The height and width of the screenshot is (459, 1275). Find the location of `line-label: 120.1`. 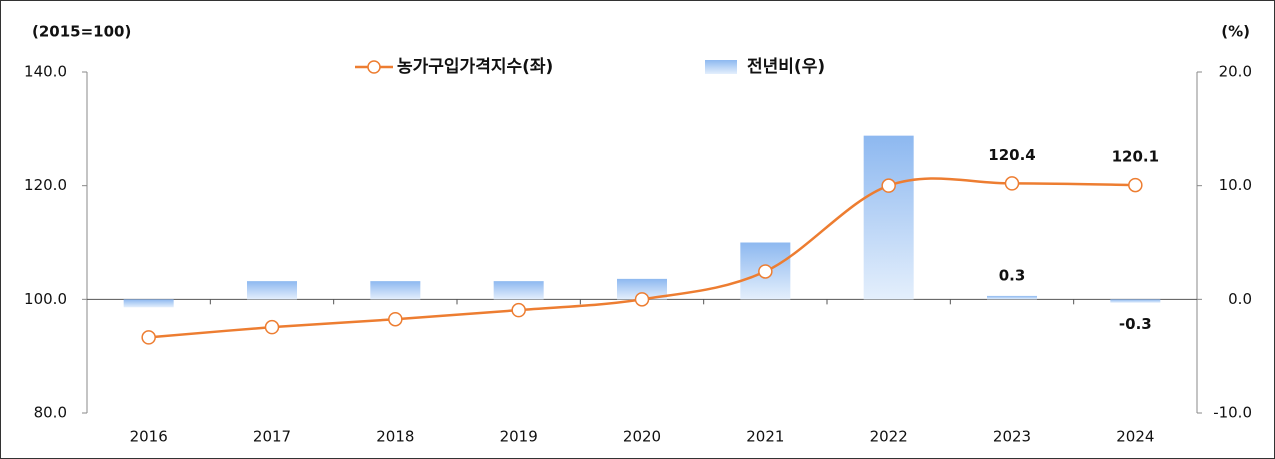

line-label: 120.1 is located at coordinates (1135, 157).